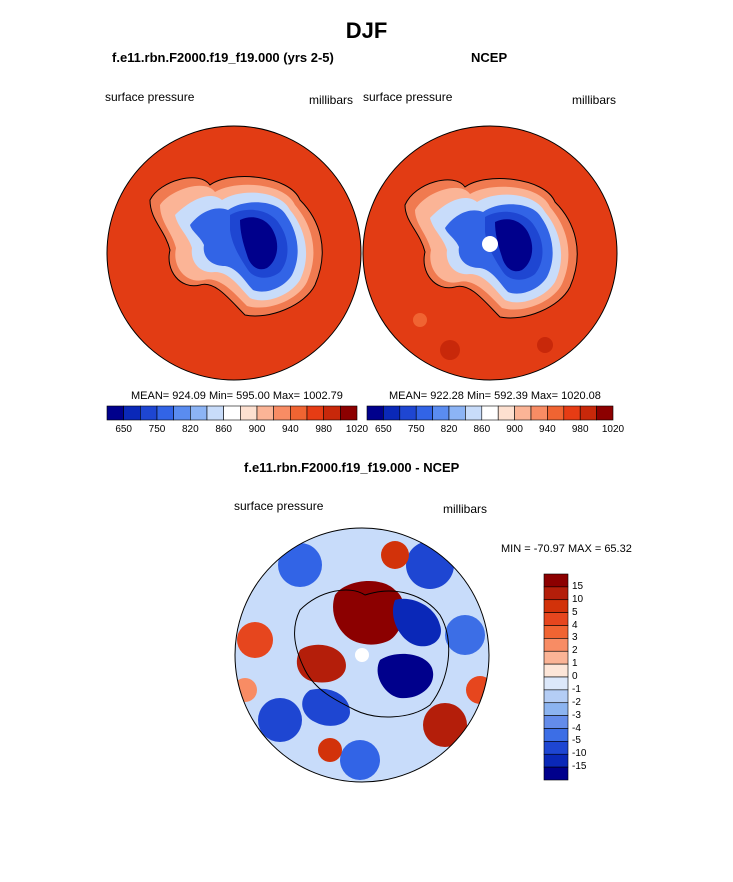 Image resolution: width=733 pixels, height=882 pixels. I want to click on panel-2-colorbar-tick-label: 820, so click(449, 429).